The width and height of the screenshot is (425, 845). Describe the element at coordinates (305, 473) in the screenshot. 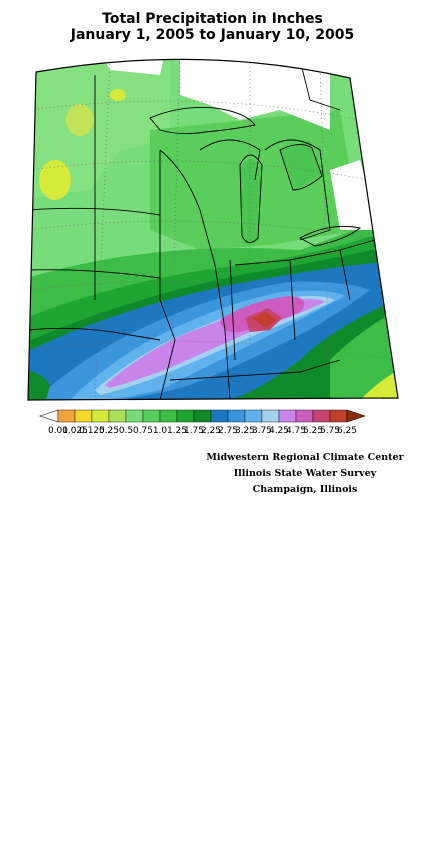

I see `credit-line-2: Illinois State Water Survey` at that location.